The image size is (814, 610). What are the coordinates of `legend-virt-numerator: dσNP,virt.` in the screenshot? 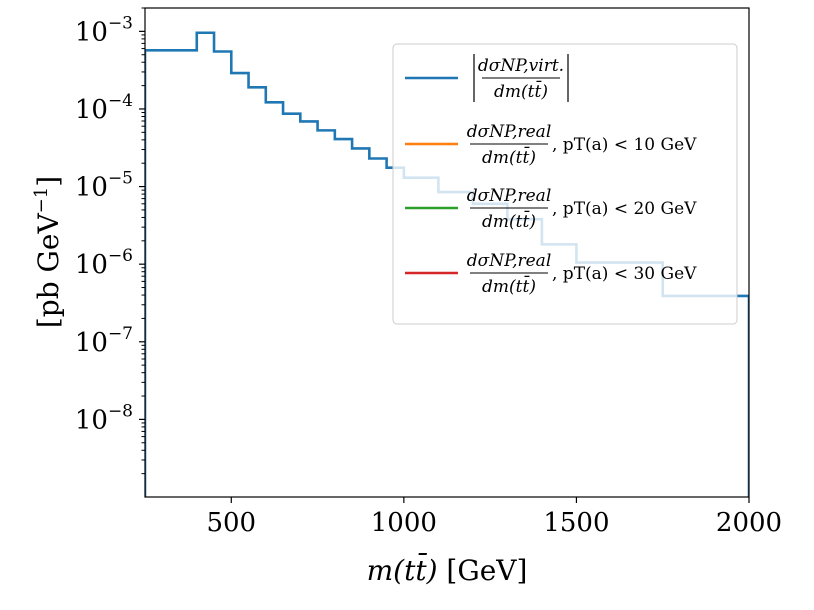 It's located at (521, 66).